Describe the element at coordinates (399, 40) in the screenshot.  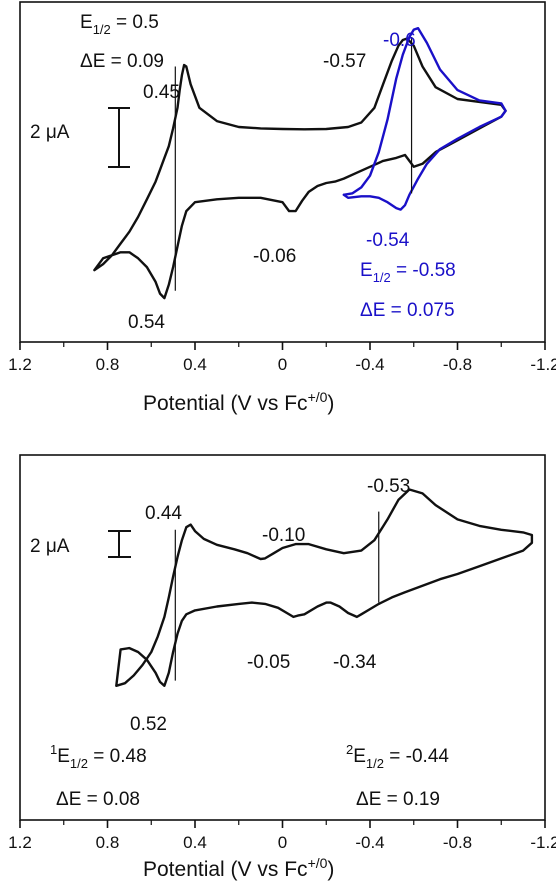
I see `peak-label: -0.6` at that location.